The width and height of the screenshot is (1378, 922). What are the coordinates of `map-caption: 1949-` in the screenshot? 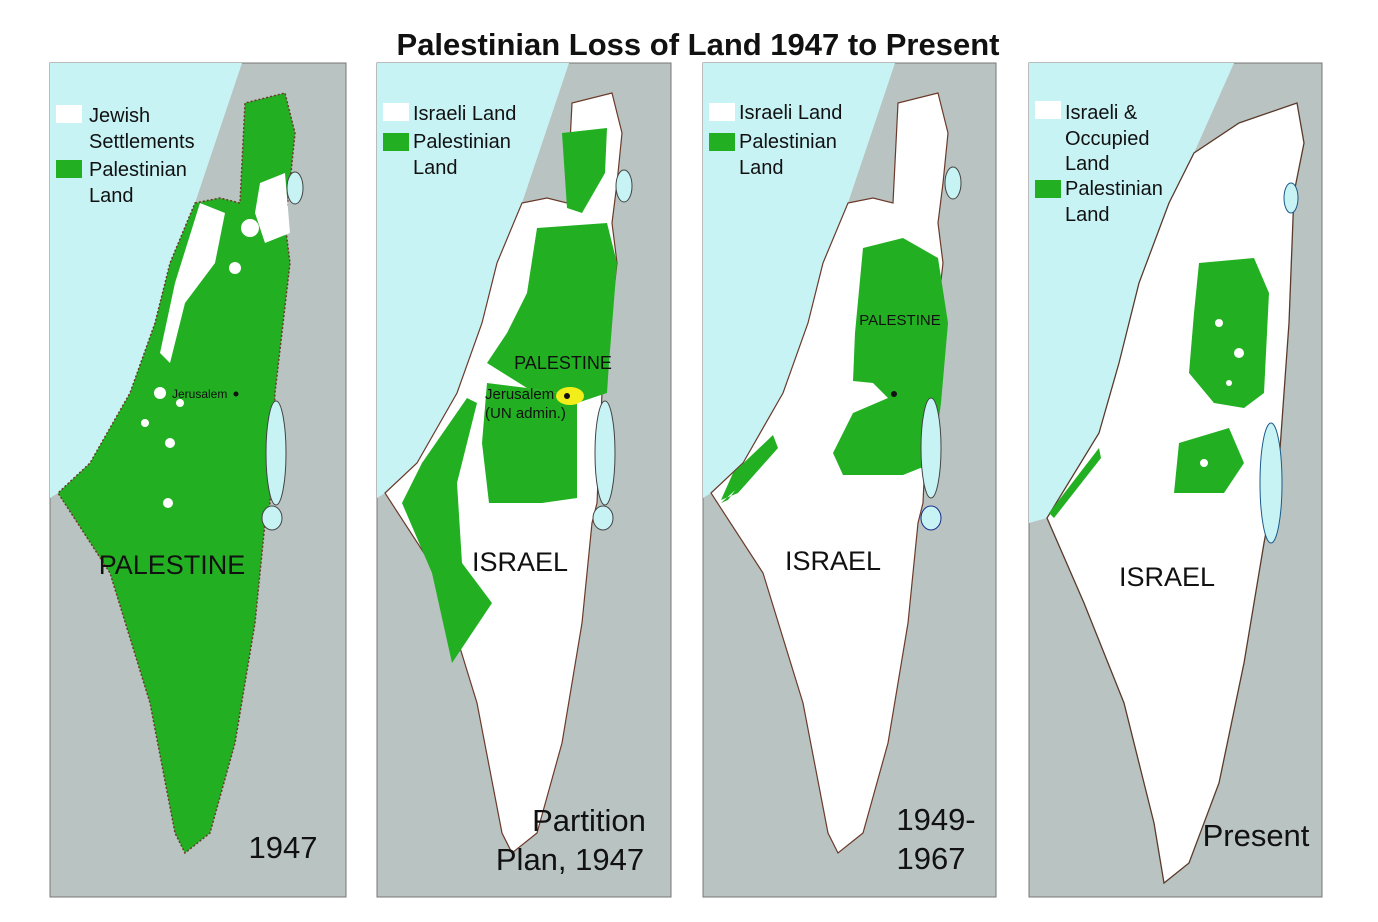 It's located at (935, 819).